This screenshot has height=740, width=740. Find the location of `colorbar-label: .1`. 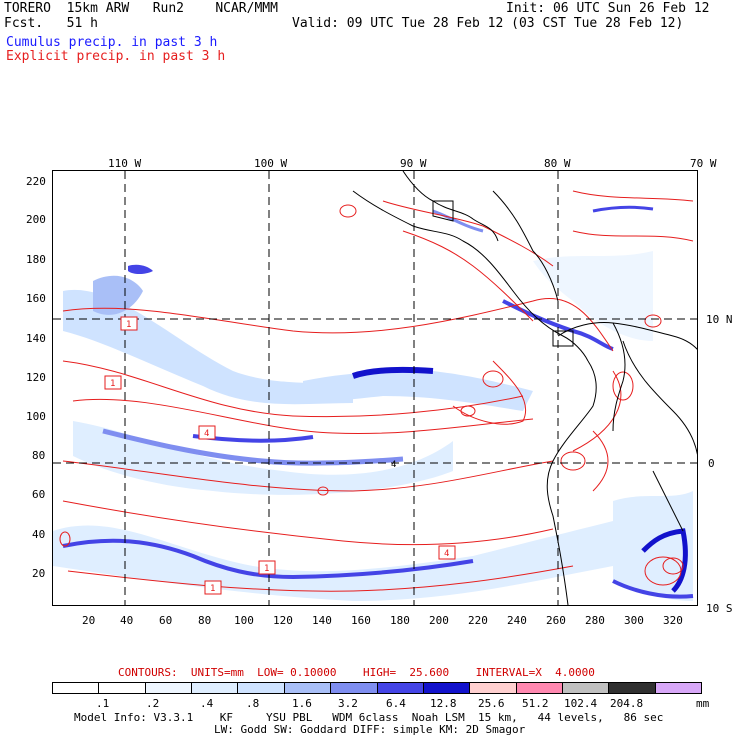

colorbar-label: .1 is located at coordinates (103, 703).